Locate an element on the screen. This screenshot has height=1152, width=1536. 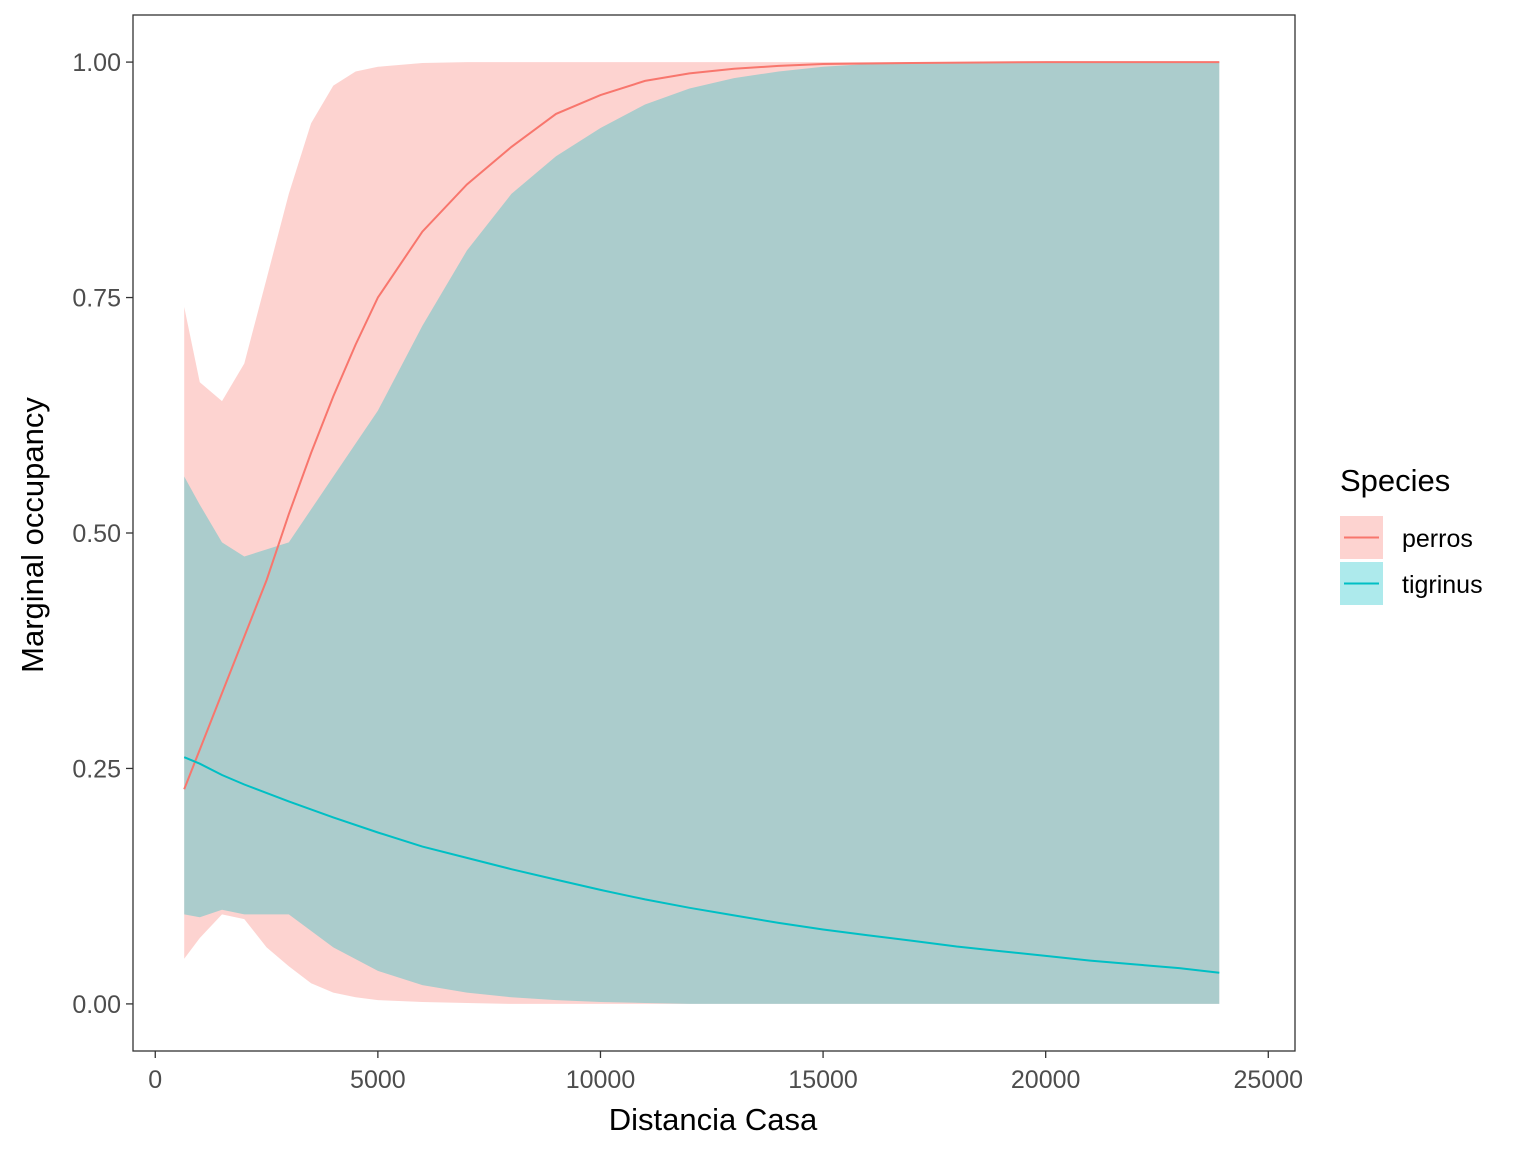
legend-item-tigrinus: tigrinus is located at coordinates (1411, 583).